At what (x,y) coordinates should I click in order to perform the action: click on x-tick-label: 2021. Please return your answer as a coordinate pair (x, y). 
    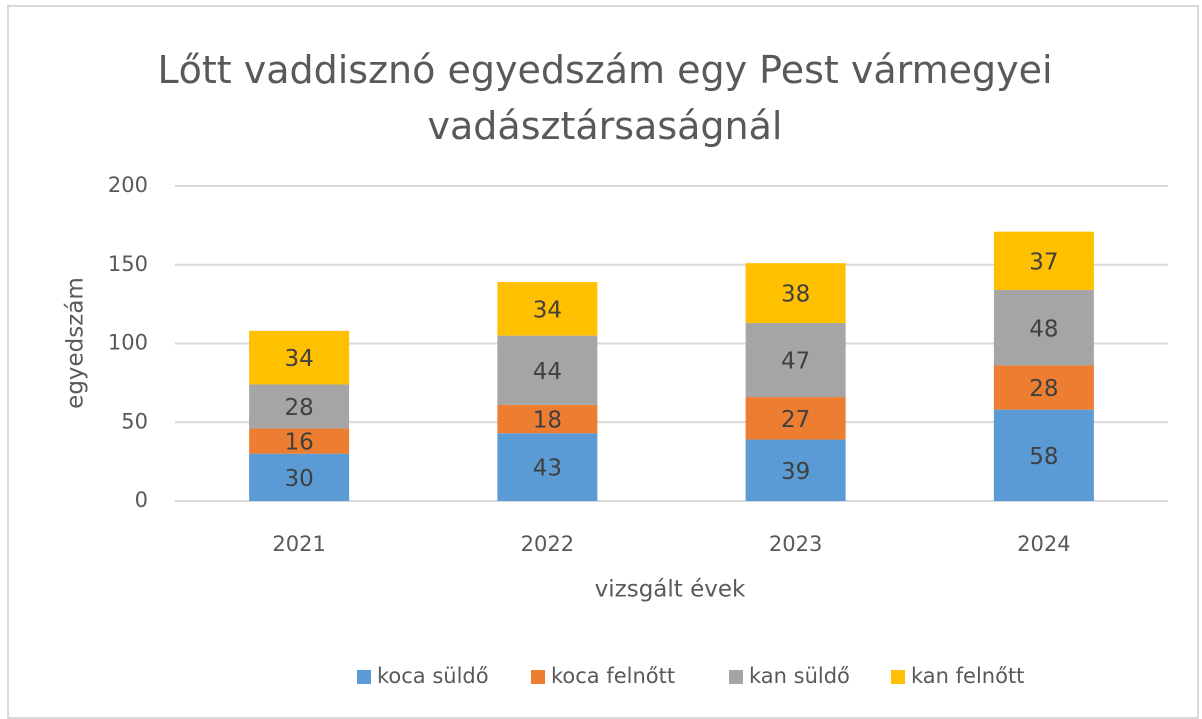
    Looking at the image, I should click on (298, 544).